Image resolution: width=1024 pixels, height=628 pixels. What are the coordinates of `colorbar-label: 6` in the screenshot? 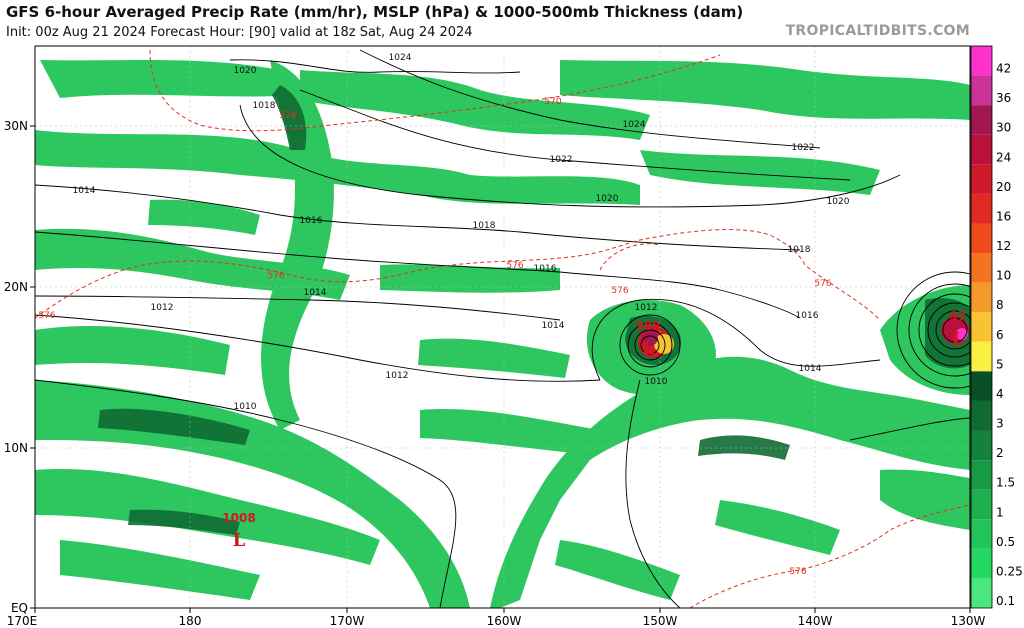 It's located at (1000, 335).